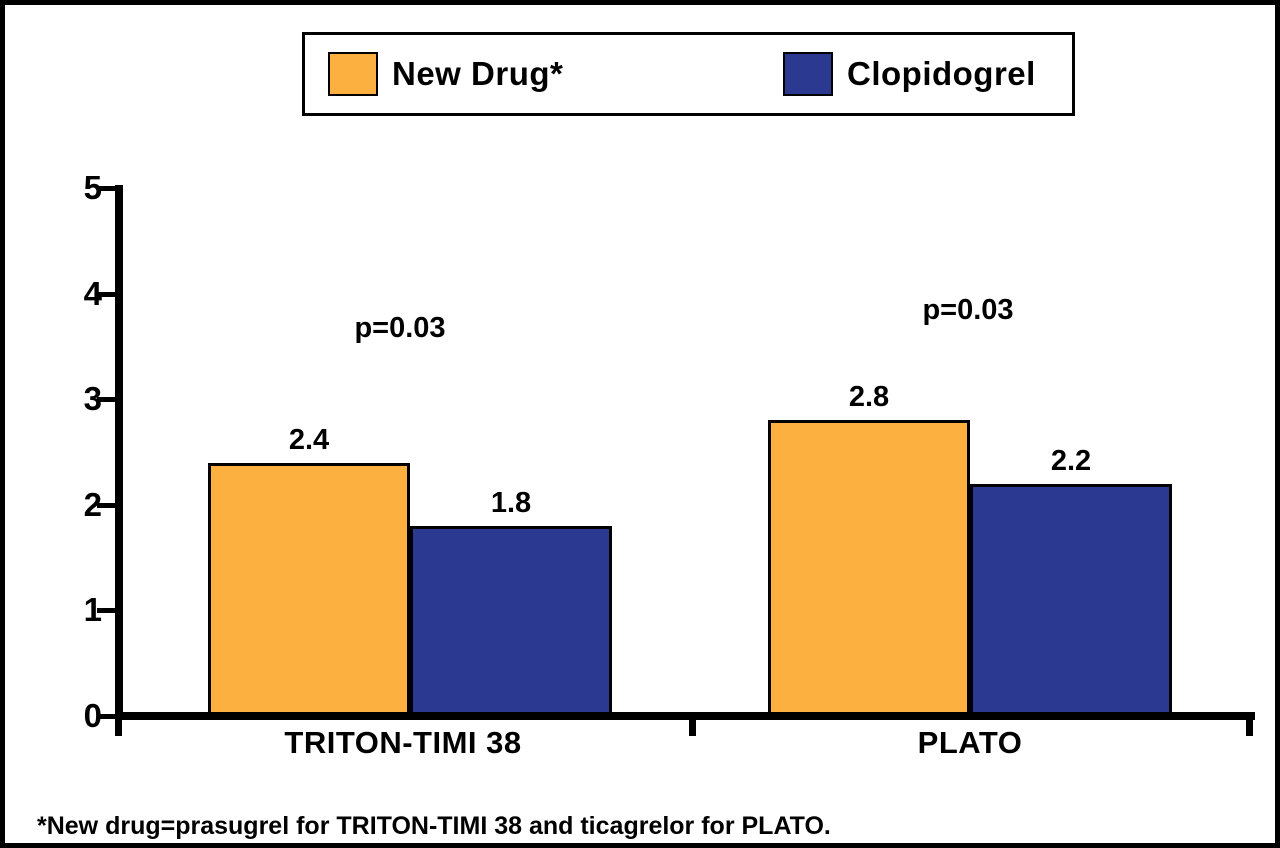  Describe the element at coordinates (685, 716) in the screenshot. I see `x-axis-line` at that location.